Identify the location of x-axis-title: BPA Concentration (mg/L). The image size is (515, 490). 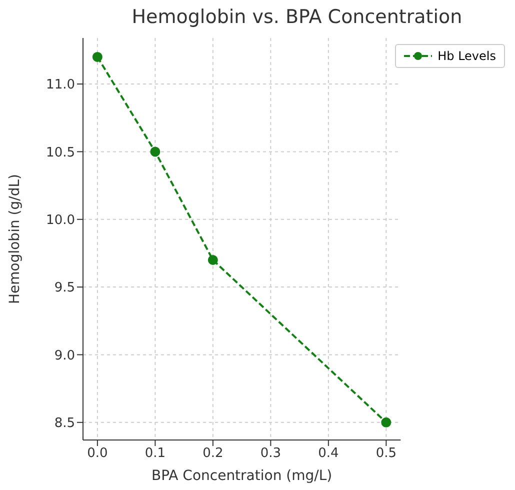
(241, 476).